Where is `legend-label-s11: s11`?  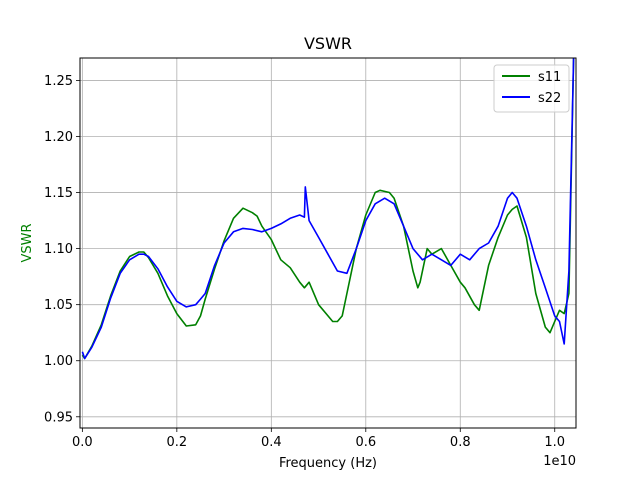
legend-label-s11: s11 is located at coordinates (549, 77).